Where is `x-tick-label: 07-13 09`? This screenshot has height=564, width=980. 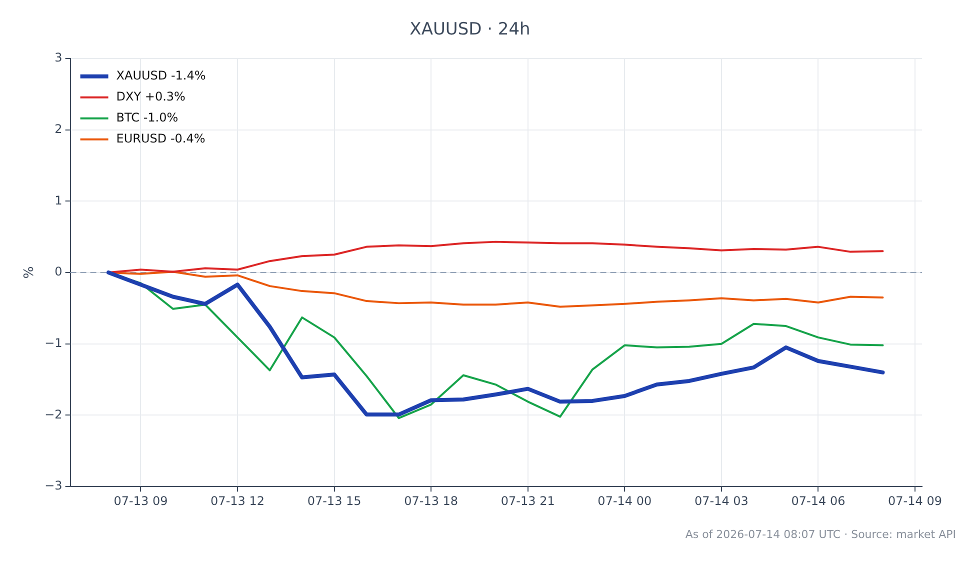 x-tick-label: 07-13 09 is located at coordinates (141, 501).